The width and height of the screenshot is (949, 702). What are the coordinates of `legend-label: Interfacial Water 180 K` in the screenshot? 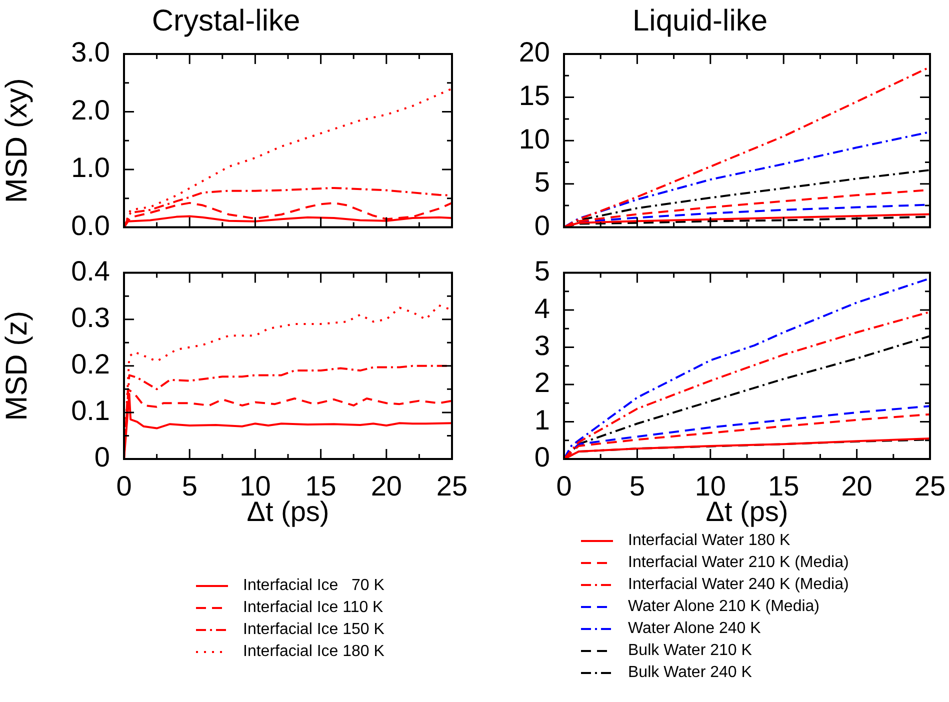 It's located at (709, 541).